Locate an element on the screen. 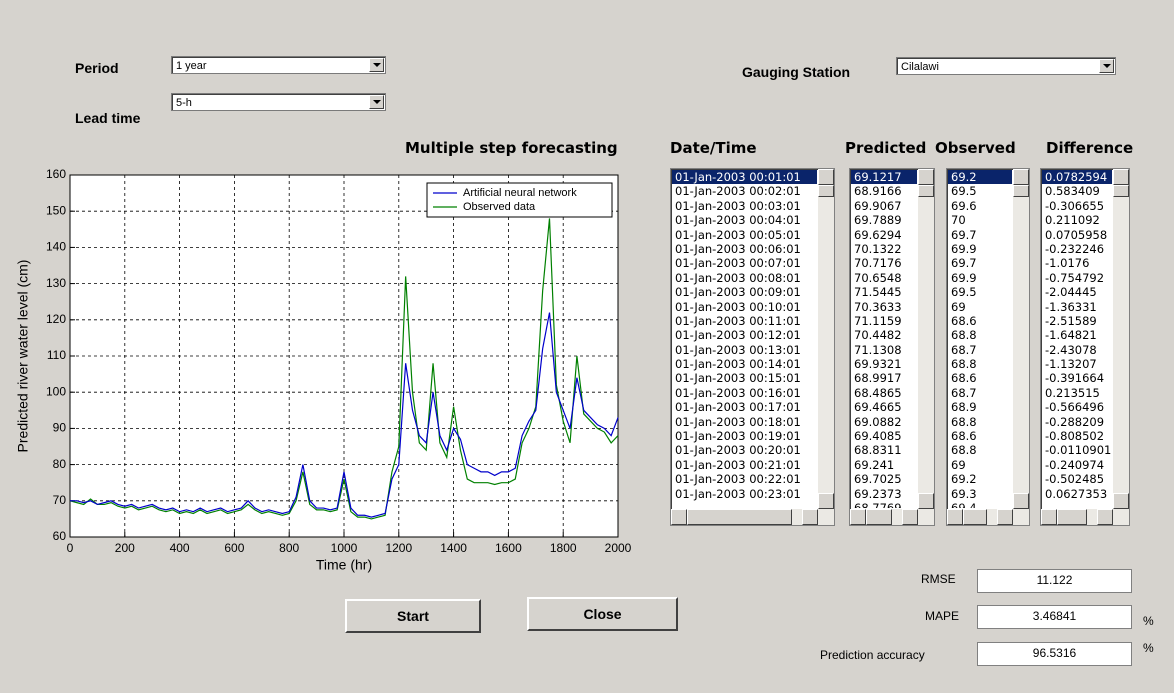 The height and width of the screenshot is (693, 1174). period-dropdown: 1 year is located at coordinates (278, 65).